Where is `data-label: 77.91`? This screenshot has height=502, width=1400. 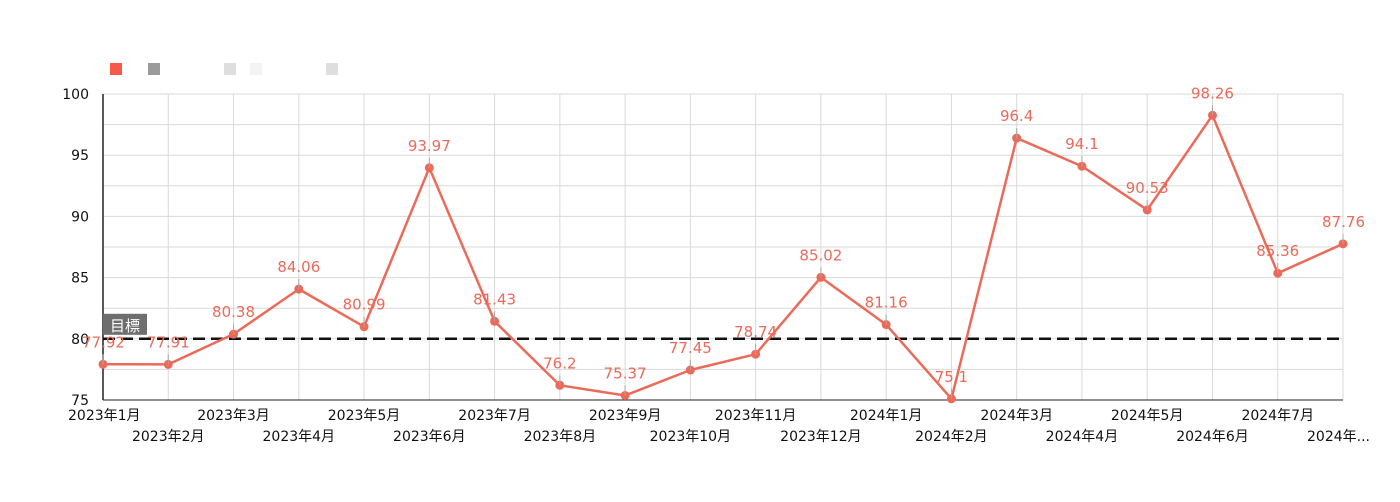
data-label: 77.91 is located at coordinates (168, 342).